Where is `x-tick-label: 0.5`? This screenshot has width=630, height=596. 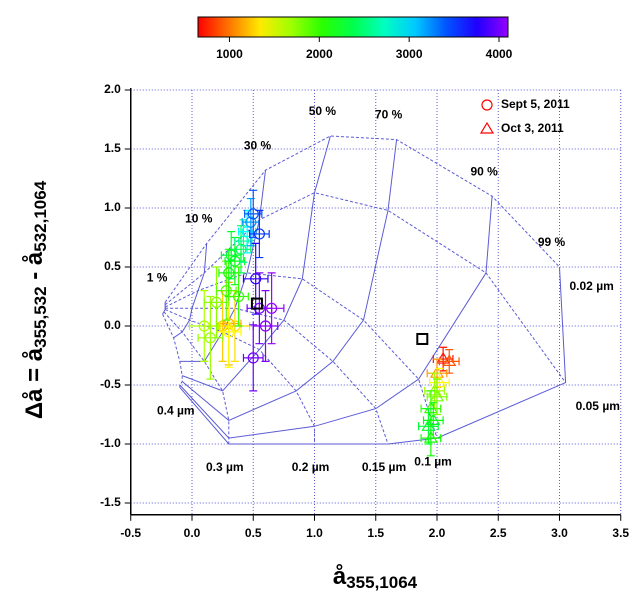
x-tick-label: 0.5 is located at coordinates (253, 533).